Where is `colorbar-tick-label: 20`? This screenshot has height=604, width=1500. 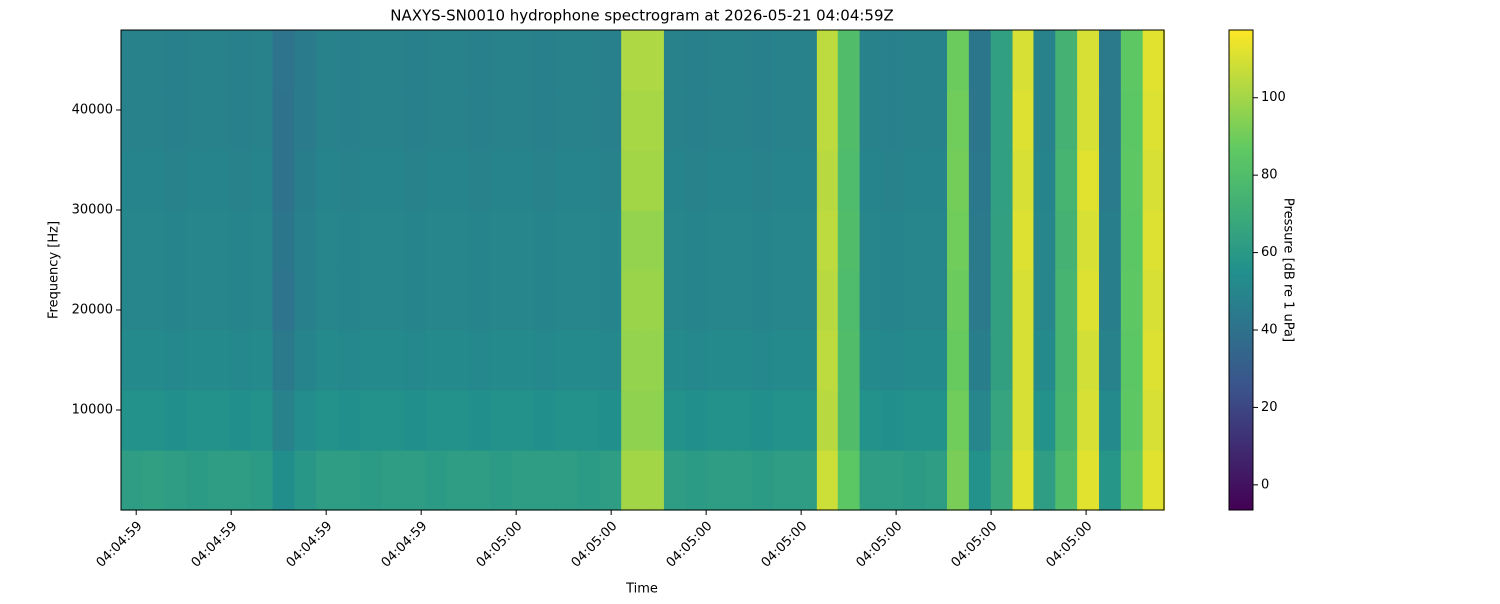
colorbar-tick-label: 20 is located at coordinates (1269, 407).